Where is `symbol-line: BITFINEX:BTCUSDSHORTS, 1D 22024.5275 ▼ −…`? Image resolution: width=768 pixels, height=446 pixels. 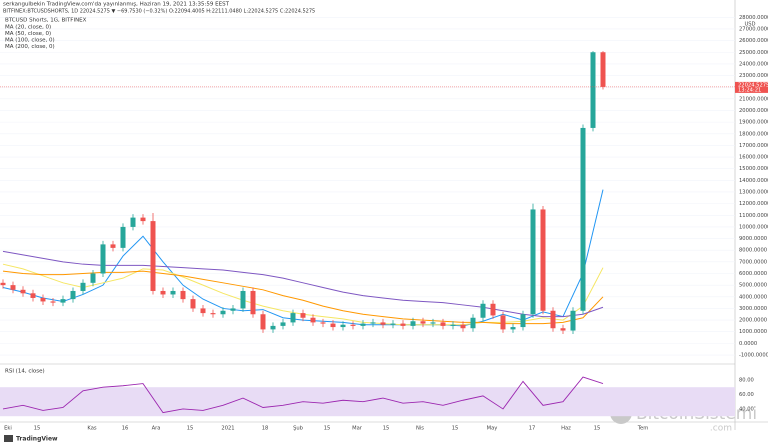 symbol-line: BITFINEX:BTCUSDSHORTS, 1D 22024.5275 ▼ −… is located at coordinates (159, 12).